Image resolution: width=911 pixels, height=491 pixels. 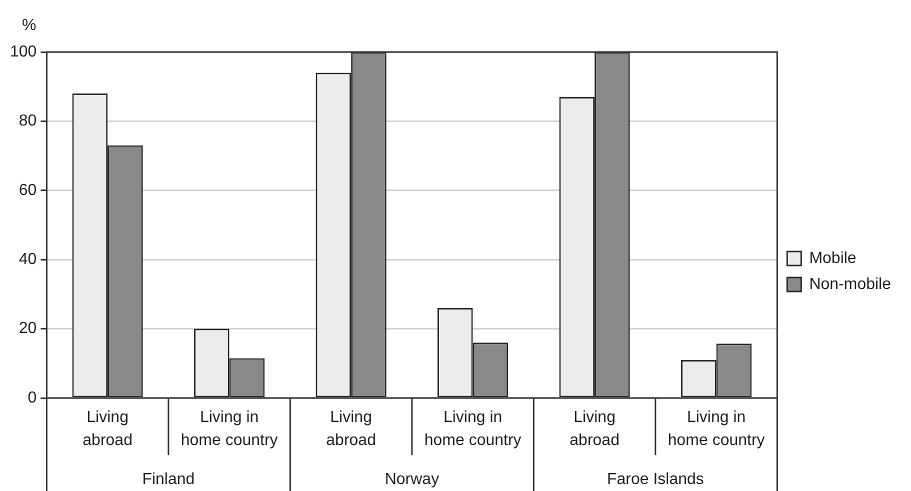 What do you see at coordinates (29, 25) in the screenshot?
I see `y-axis-title: %` at bounding box center [29, 25].